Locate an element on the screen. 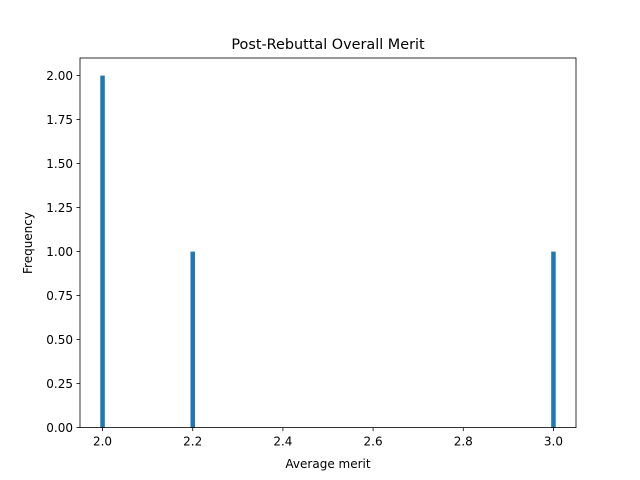 The width and height of the screenshot is (640, 480). y-ticks: 0.00 0.25 0.50 0.75 1.00 1.25 1.50 1.75 2.00 is located at coordinates (63, 252).